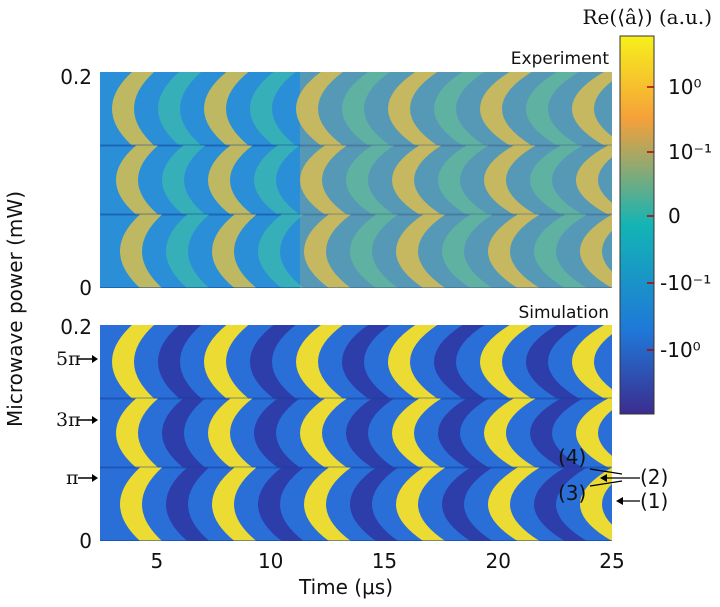  I want to click on x-tick-label: 10, so click(270, 561).